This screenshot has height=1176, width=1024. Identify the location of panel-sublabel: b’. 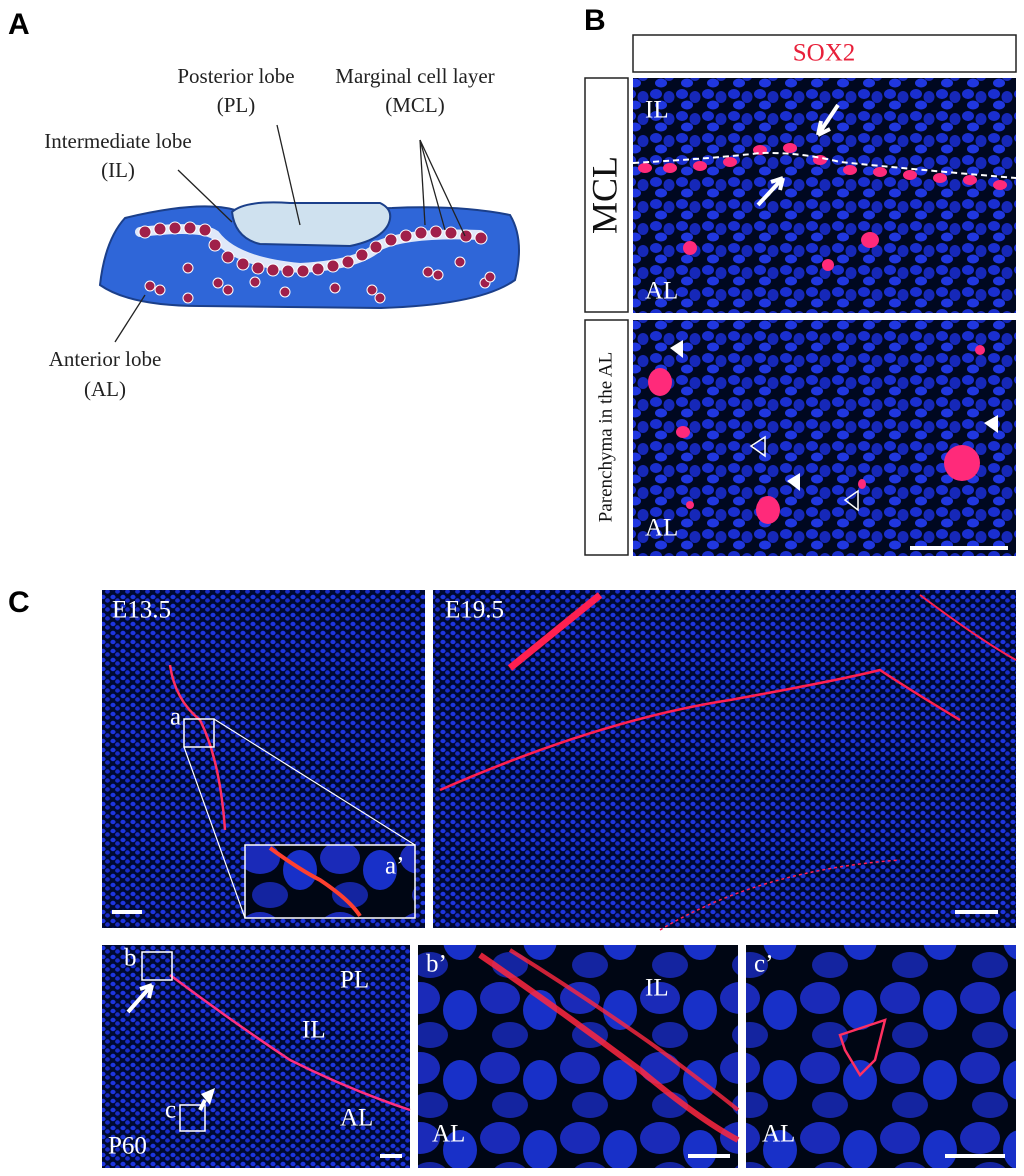
(436, 964).